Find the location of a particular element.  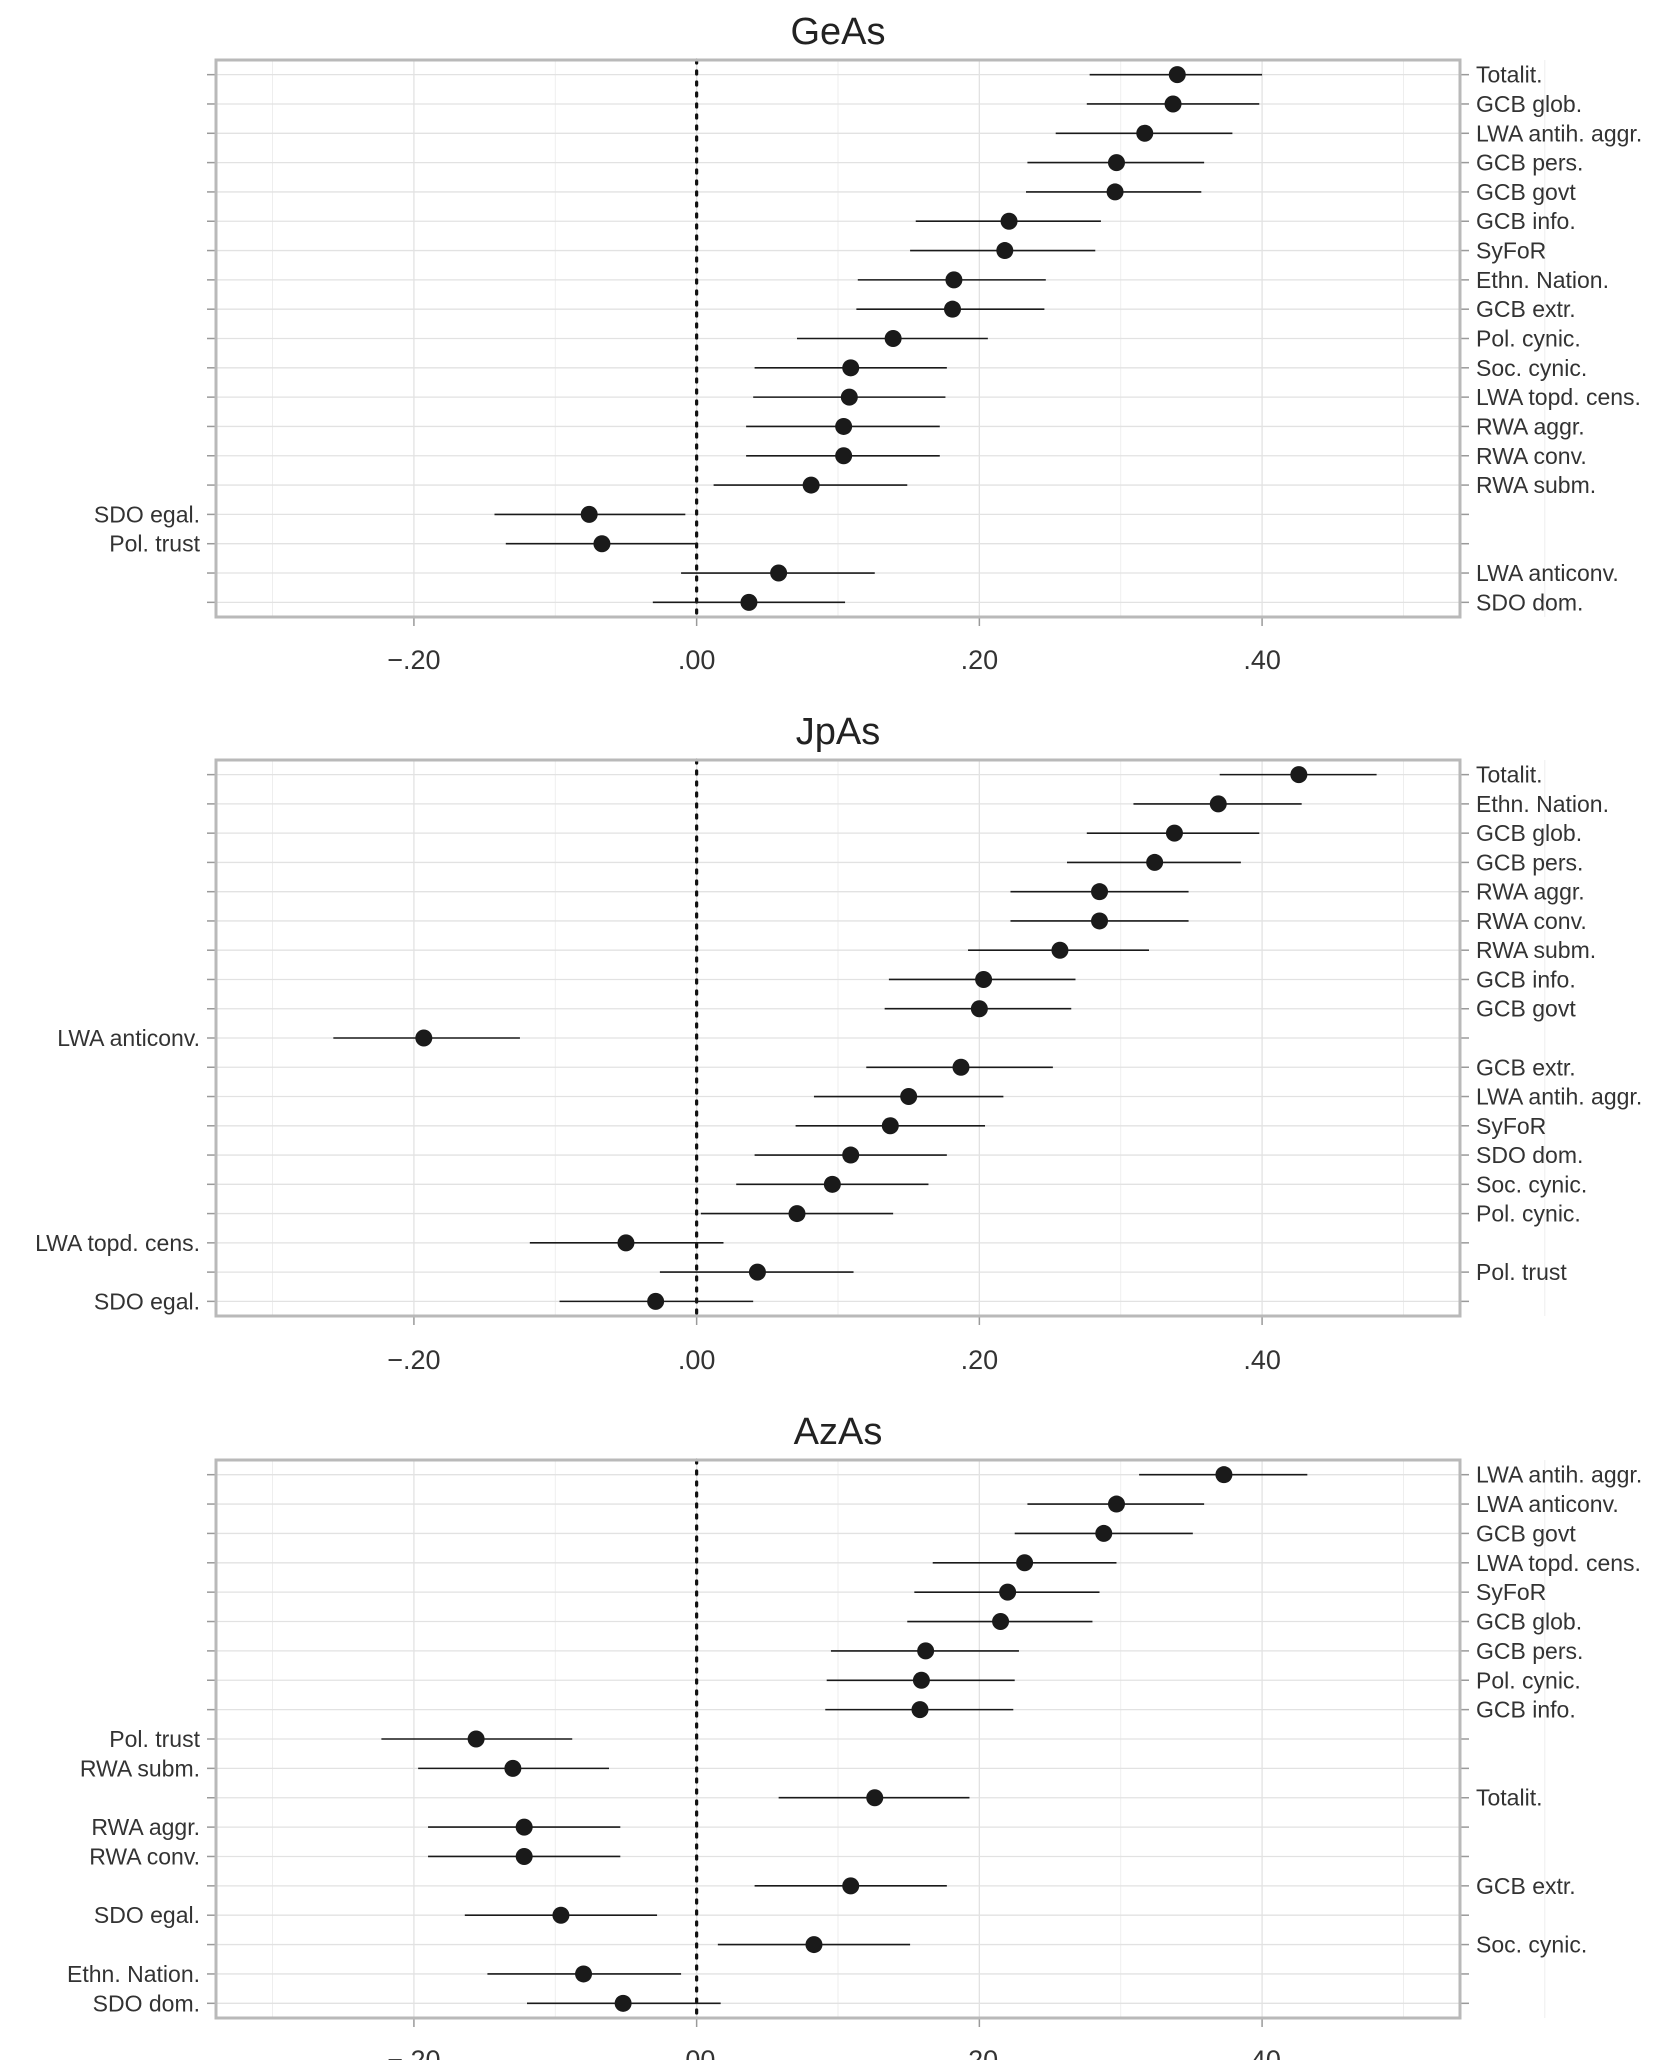

row-label: GCB extr. is located at coordinates (1526, 1886).